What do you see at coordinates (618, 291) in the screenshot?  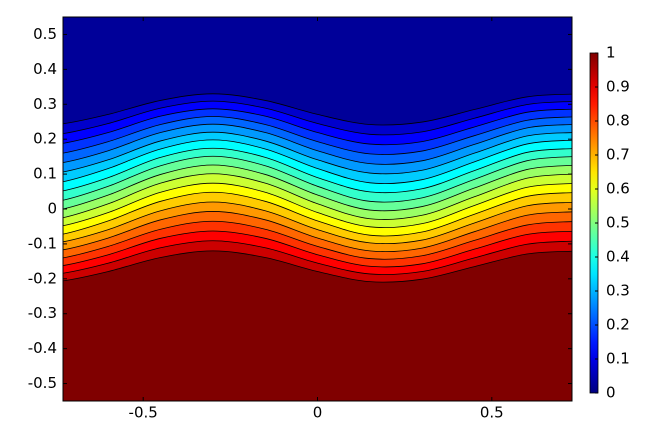 I see `colorbar-tick-label: 0.3` at bounding box center [618, 291].